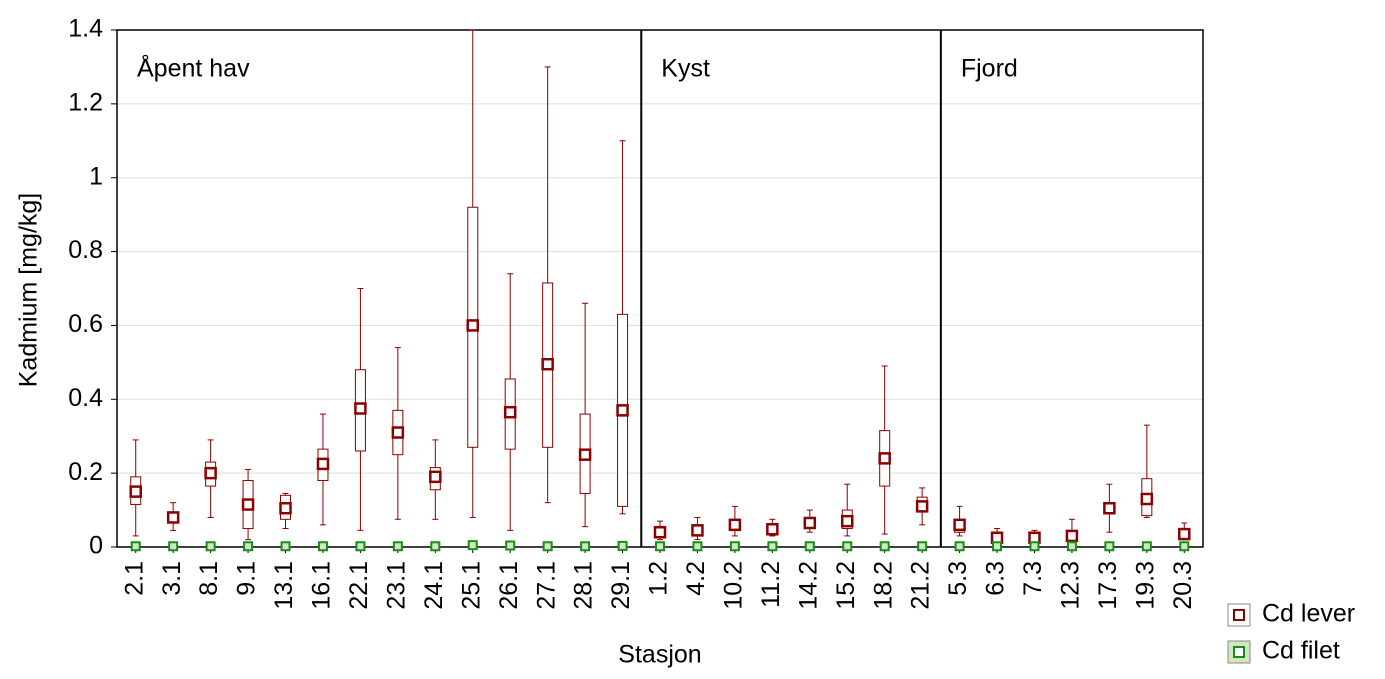 Image resolution: width=1385 pixels, height=679 pixels. Describe the element at coordinates (546, 585) in the screenshot. I see `x-tick-label: 27.1` at that location.